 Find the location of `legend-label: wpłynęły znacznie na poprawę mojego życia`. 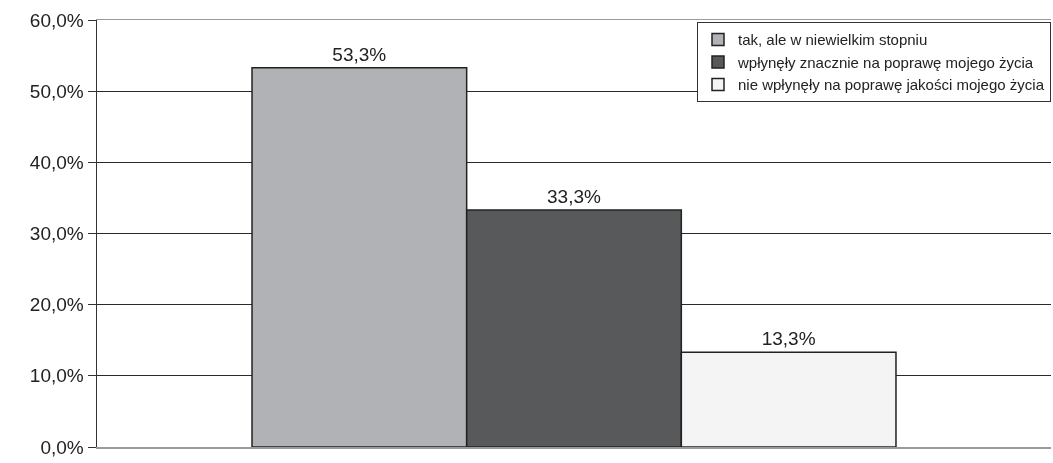

legend-label: wpłynęły znacznie na poprawę mojego życia is located at coordinates (885, 62).